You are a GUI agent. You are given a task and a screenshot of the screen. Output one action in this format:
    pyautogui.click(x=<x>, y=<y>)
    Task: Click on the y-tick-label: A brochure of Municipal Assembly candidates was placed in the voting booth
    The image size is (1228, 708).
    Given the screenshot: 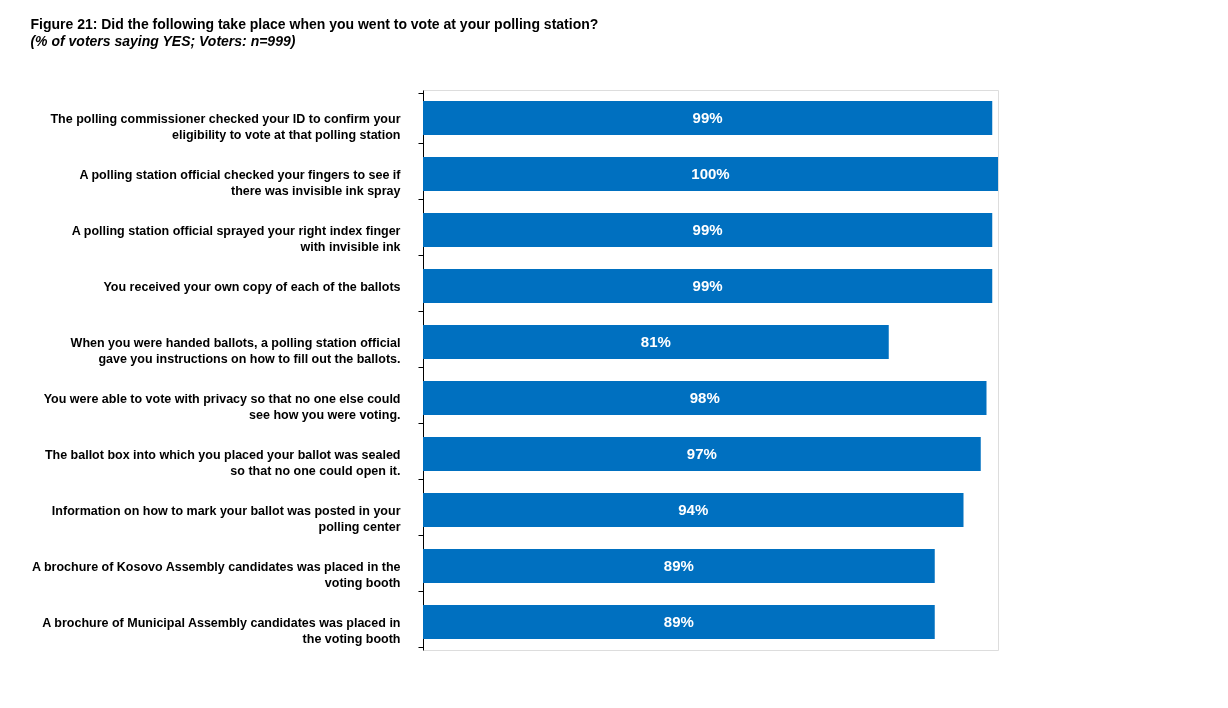 What is the action you would take?
    pyautogui.click(x=221, y=630)
    